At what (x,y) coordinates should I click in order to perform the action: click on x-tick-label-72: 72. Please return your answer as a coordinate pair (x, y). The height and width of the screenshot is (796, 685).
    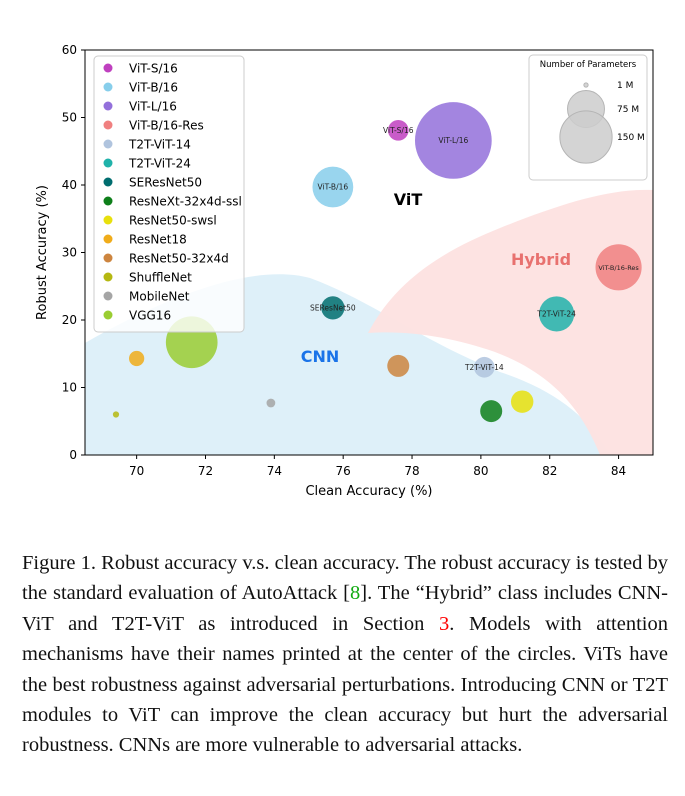
    Looking at the image, I should click on (205, 471).